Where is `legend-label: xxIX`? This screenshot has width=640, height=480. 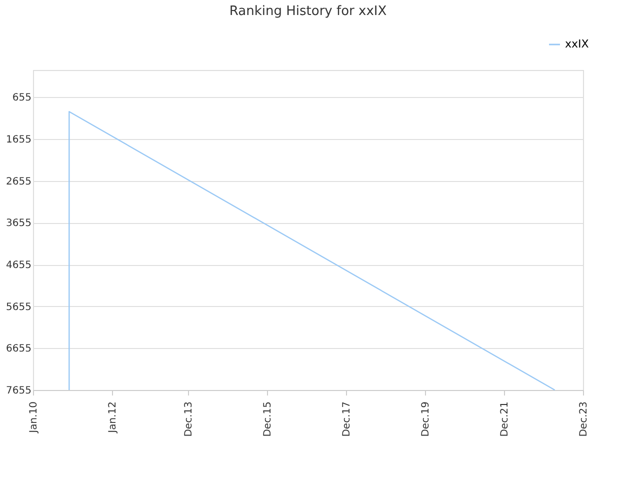
legend-label: xxIX is located at coordinates (577, 44).